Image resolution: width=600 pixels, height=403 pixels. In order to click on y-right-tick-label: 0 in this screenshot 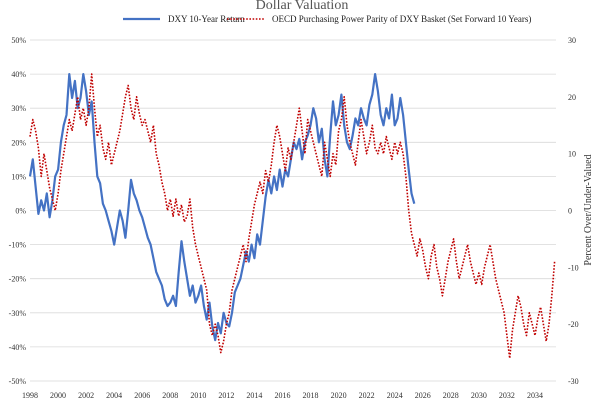, I will do `click(570, 211)`.